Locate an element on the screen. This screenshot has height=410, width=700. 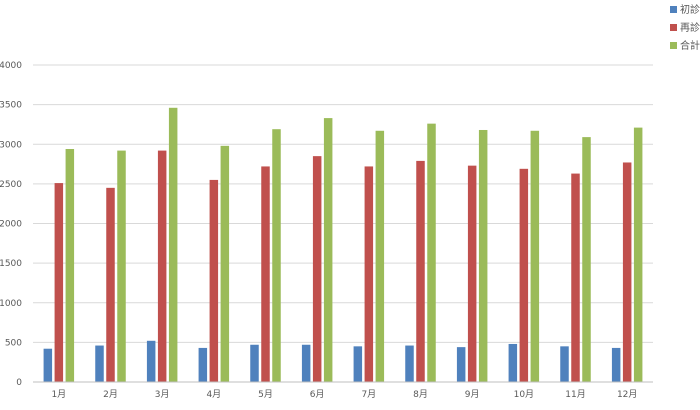
x-tick-label: 1月 is located at coordinates (58, 394).